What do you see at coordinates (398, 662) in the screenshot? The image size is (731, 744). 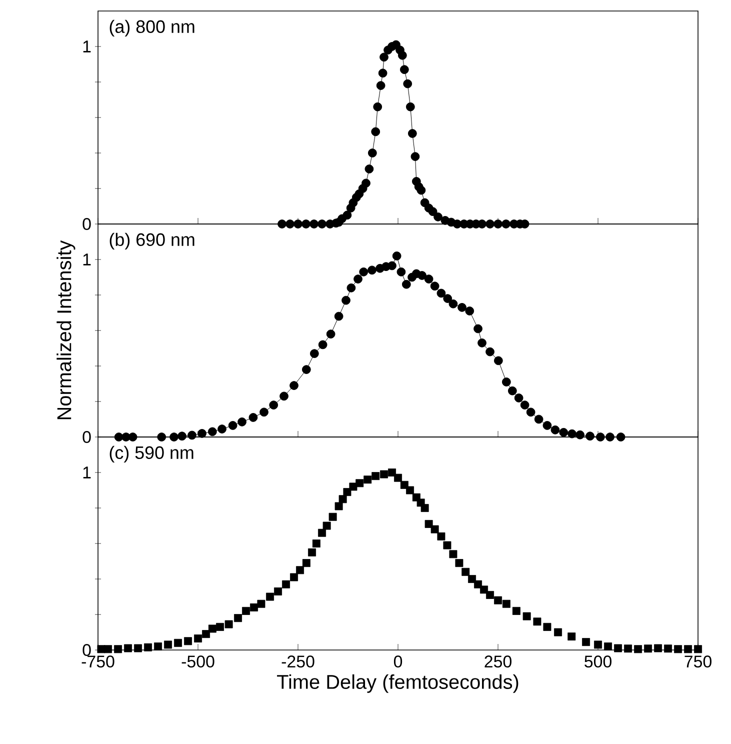 I see `x-tick-label: 0` at bounding box center [398, 662].